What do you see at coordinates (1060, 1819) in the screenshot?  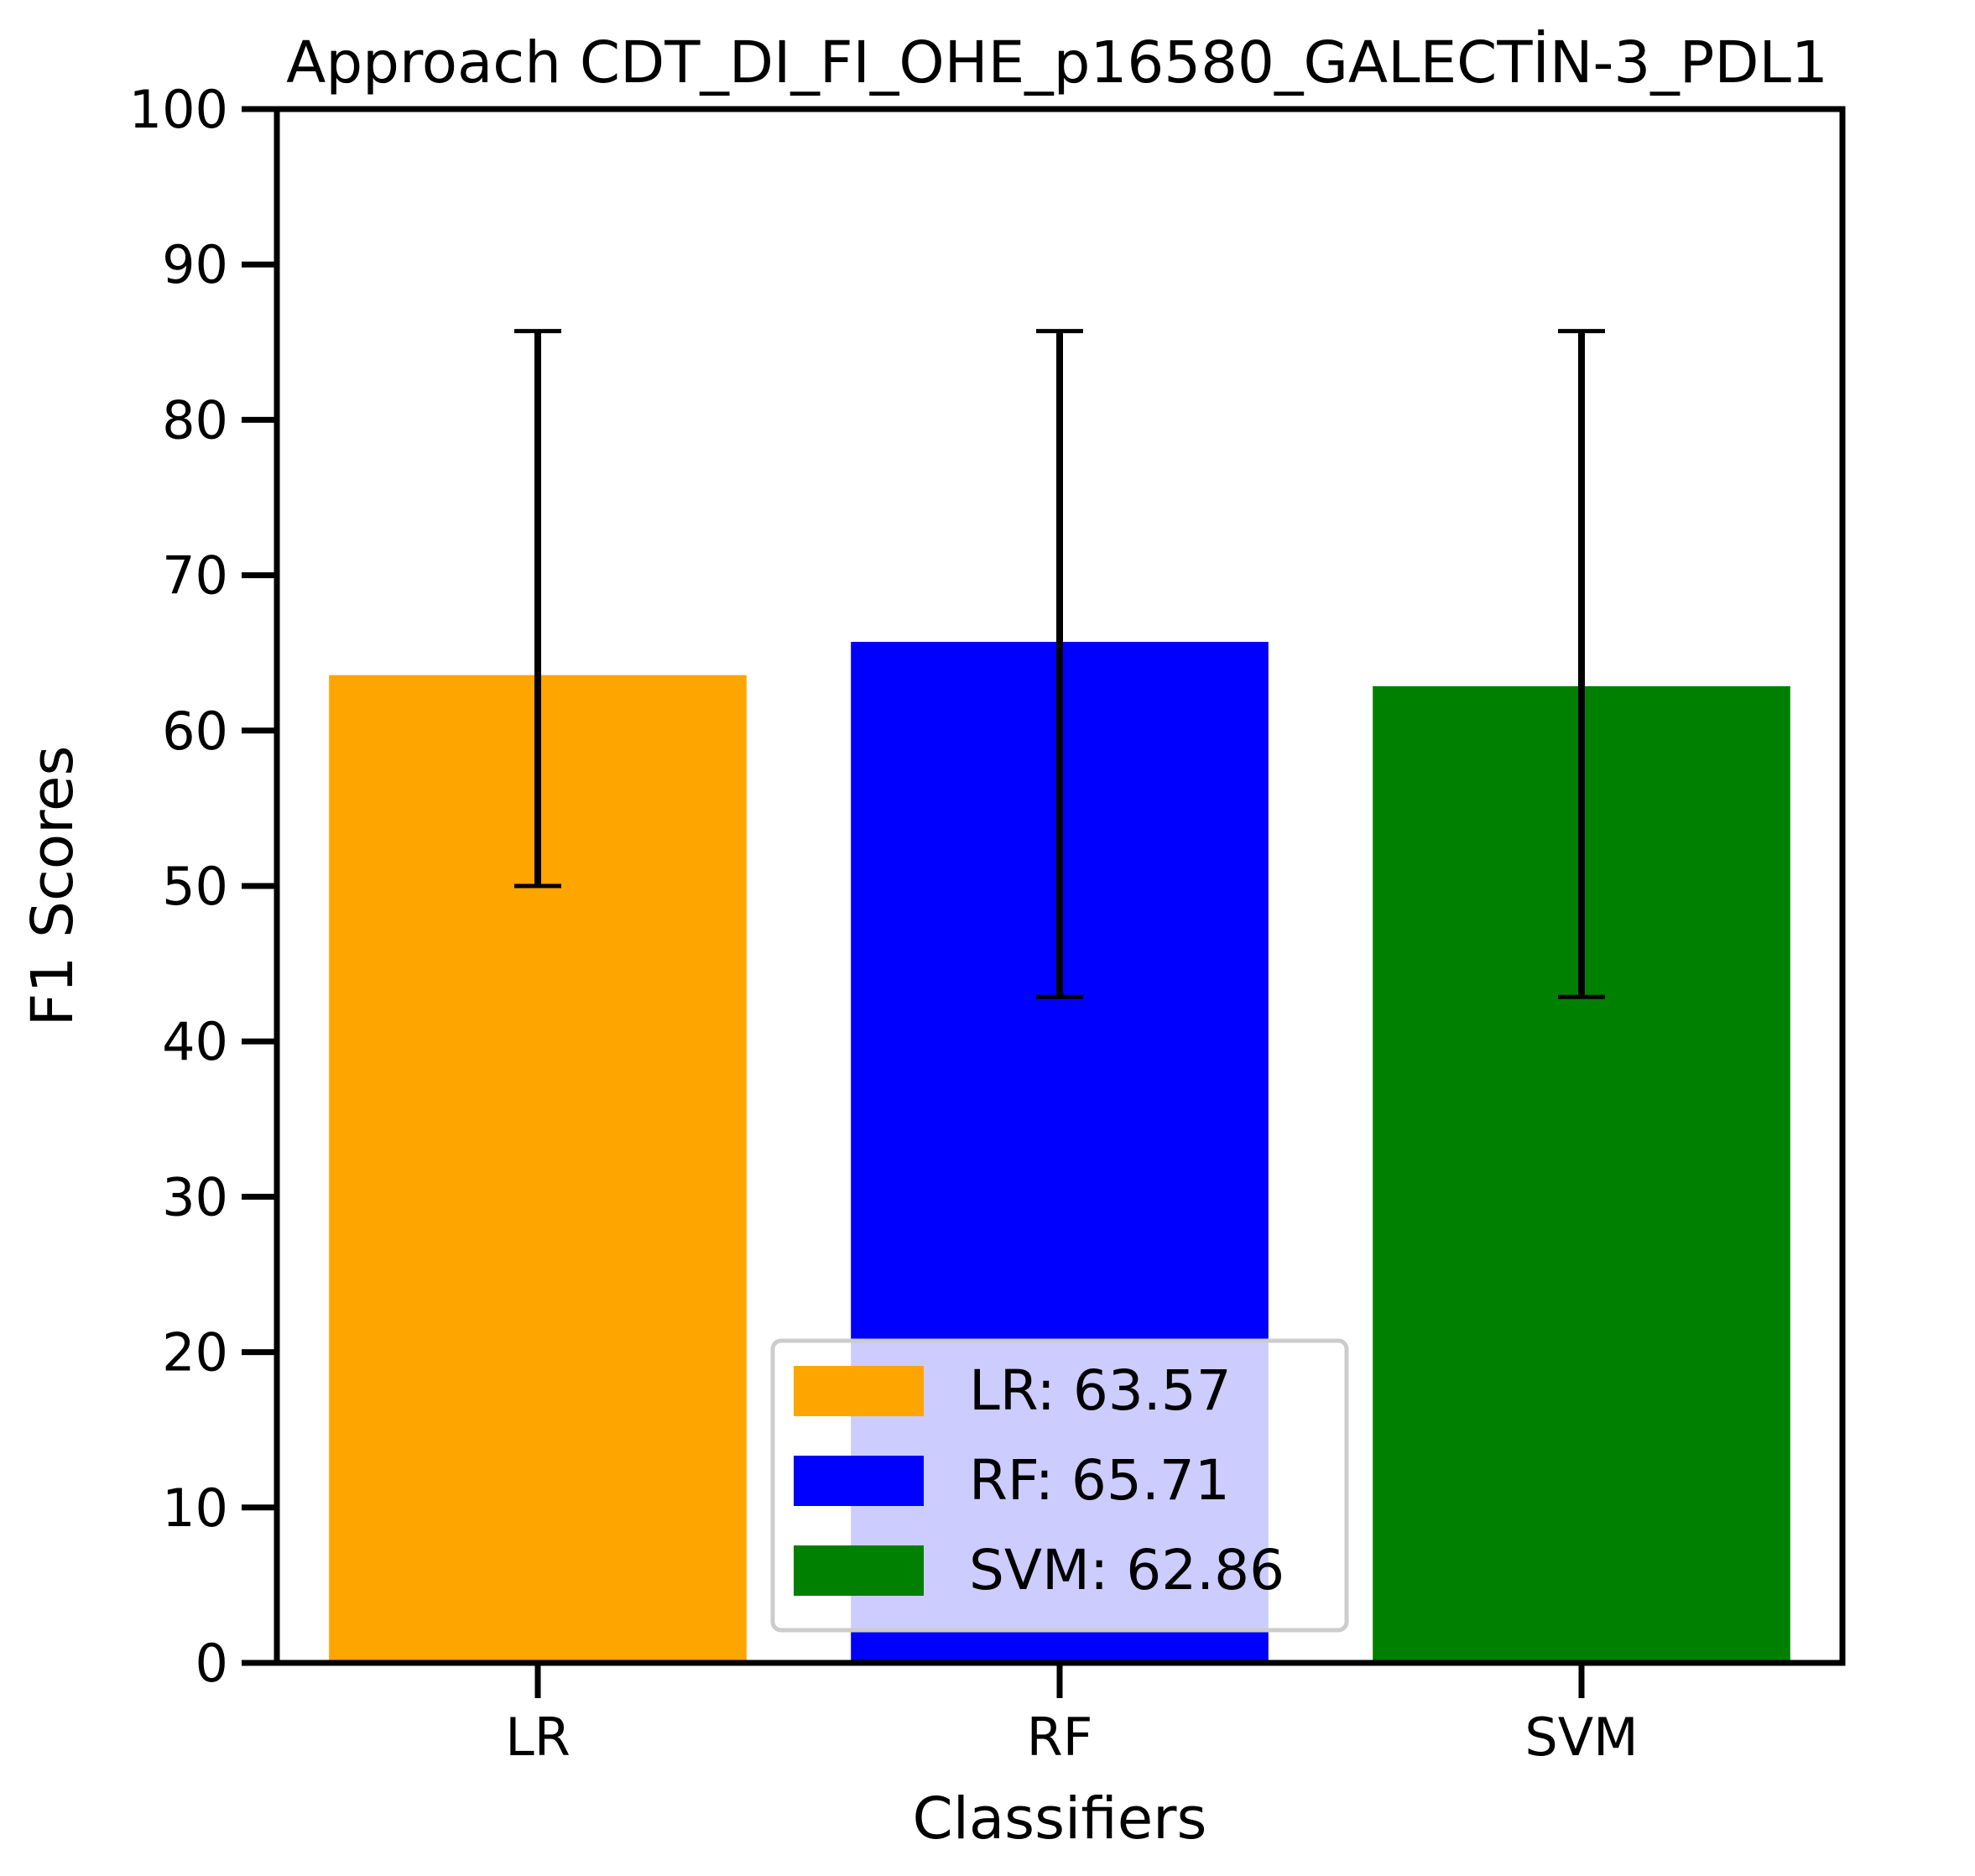 I see `x-axis-label: Classifiers` at bounding box center [1060, 1819].